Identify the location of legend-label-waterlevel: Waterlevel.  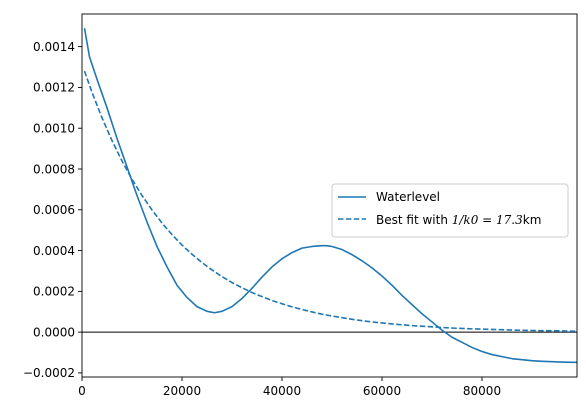
(408, 197).